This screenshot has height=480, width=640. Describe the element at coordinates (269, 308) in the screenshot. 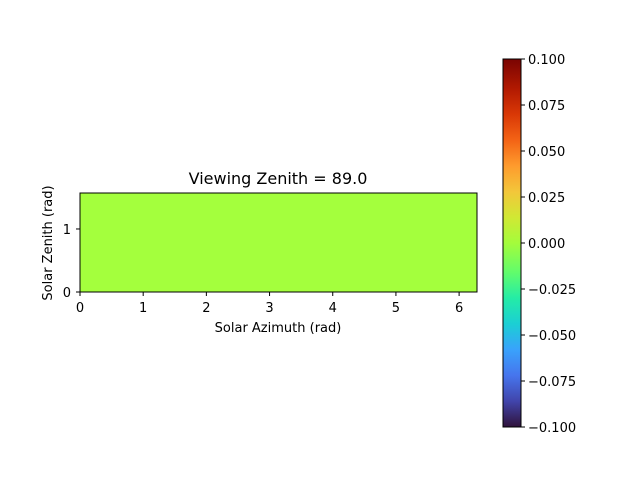

I see `x-tick-label: 3` at that location.